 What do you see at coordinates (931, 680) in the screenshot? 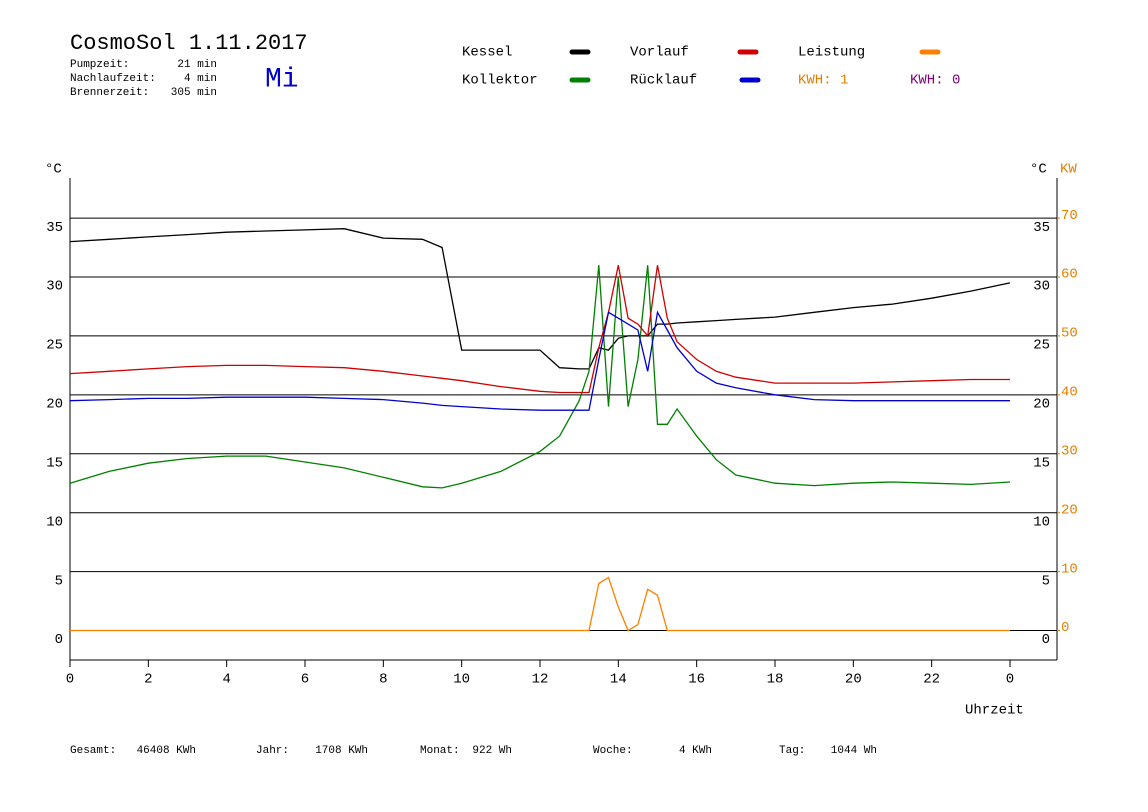
I see `x-tick-label: 22` at bounding box center [931, 680].